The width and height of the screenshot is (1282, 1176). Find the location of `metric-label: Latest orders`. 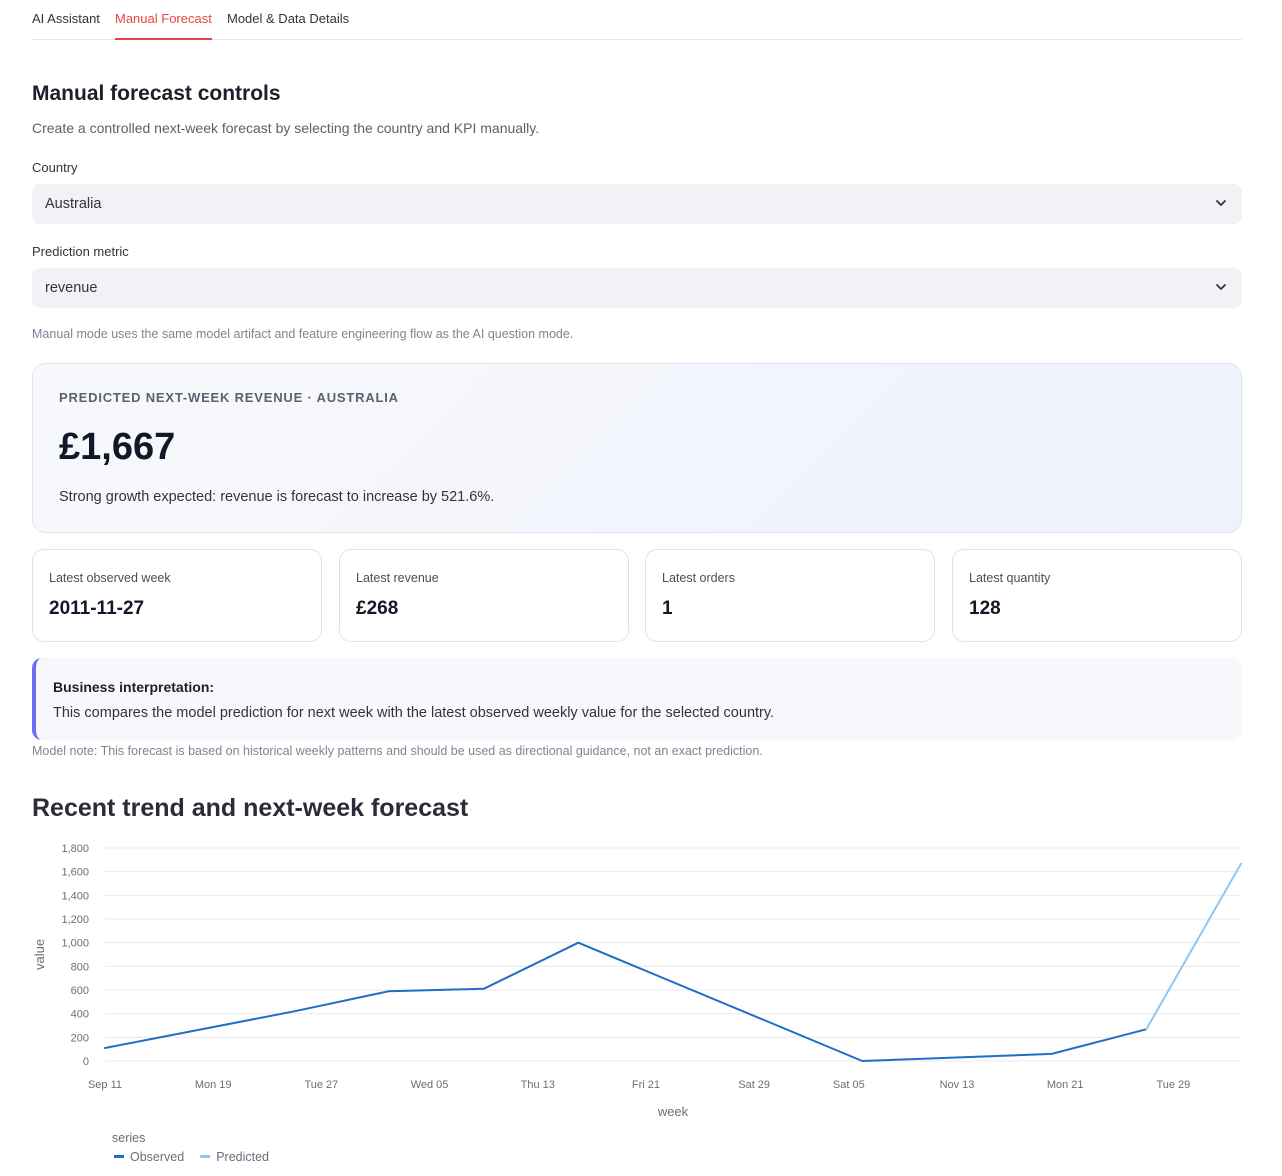

metric-label: Latest orders is located at coordinates (698, 578).